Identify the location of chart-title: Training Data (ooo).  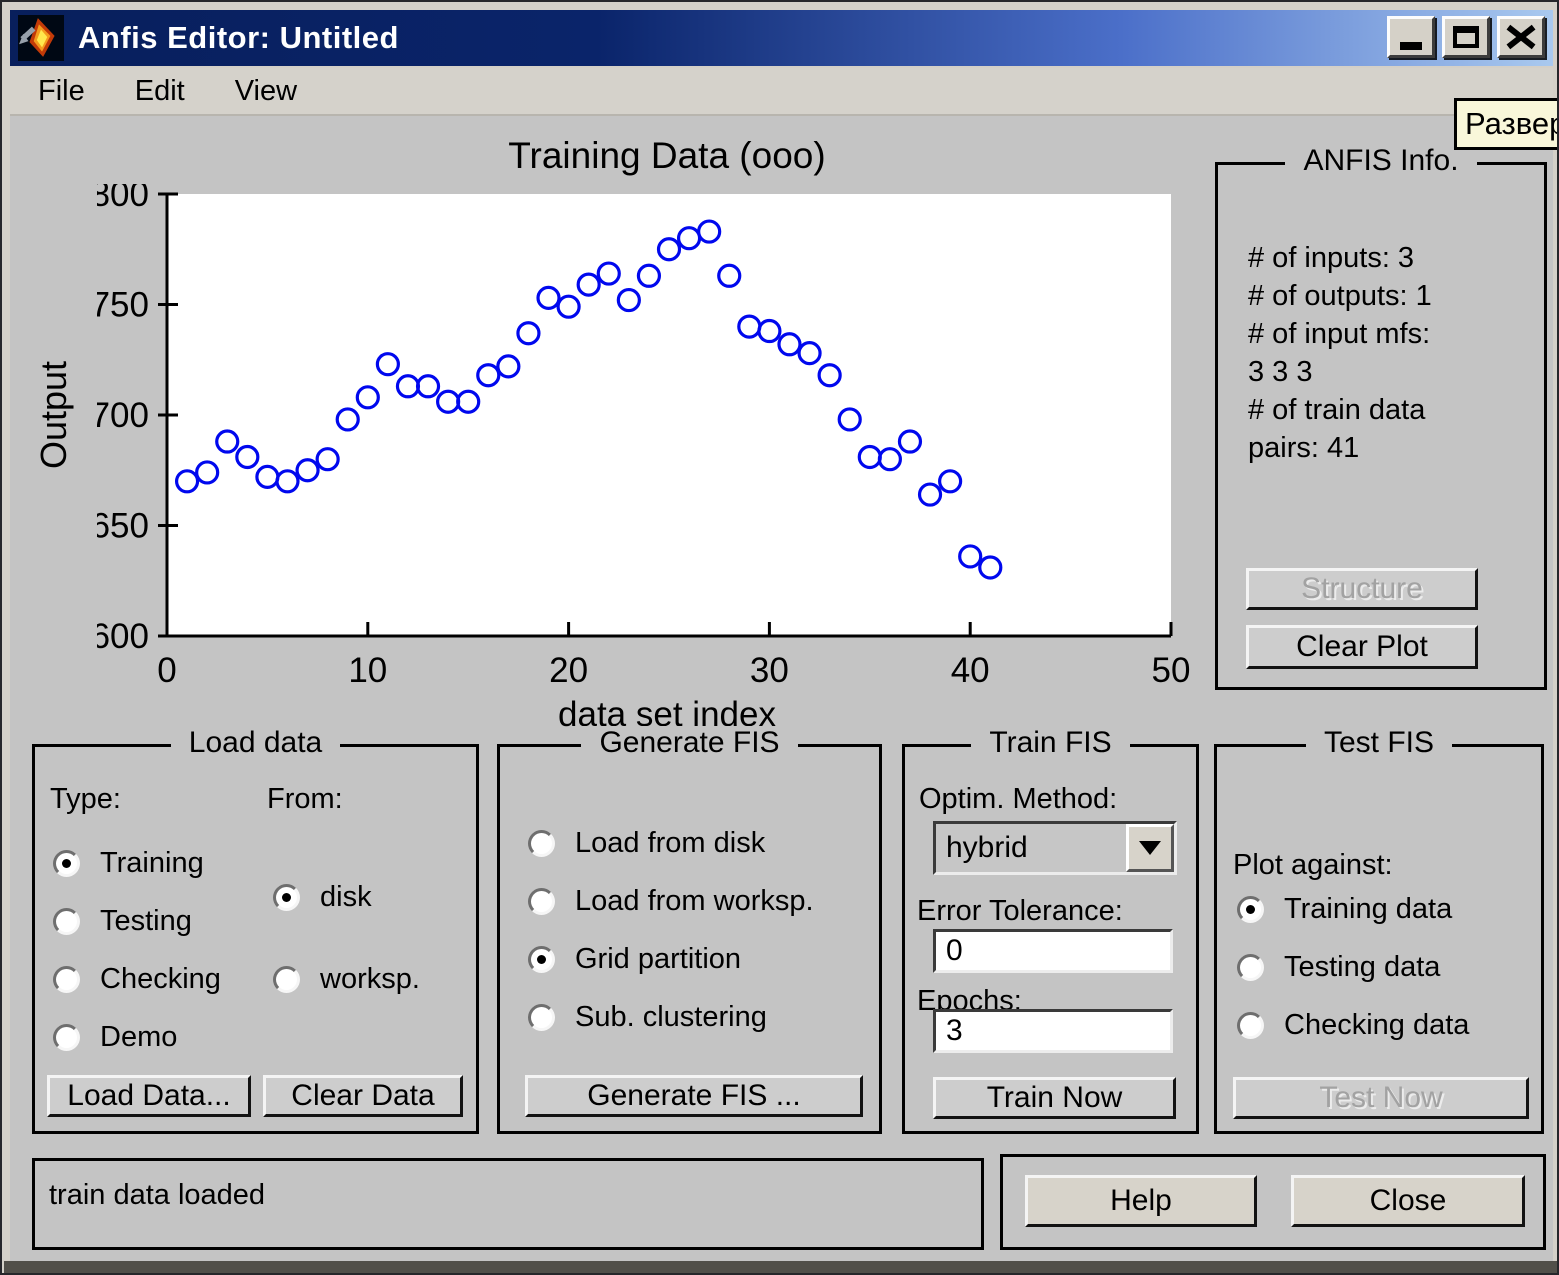
(667, 155).